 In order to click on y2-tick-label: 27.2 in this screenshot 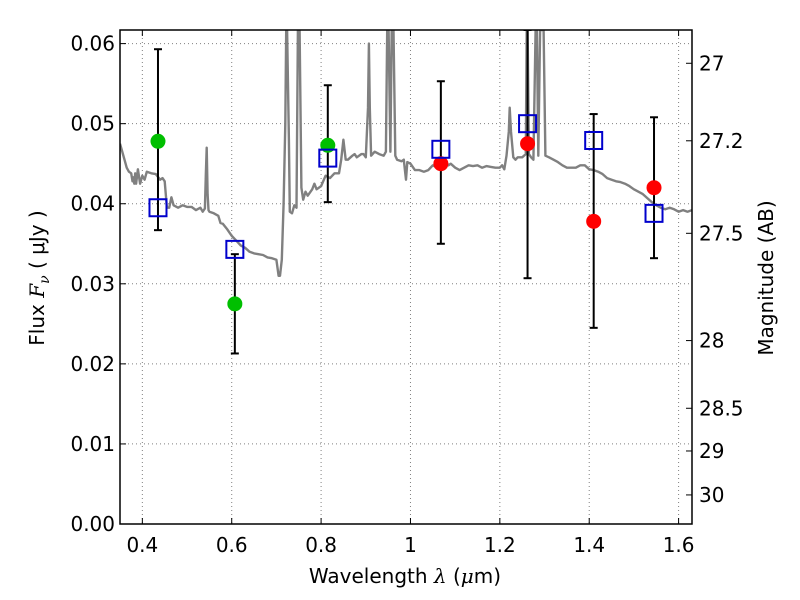, I will do `click(721, 141)`.